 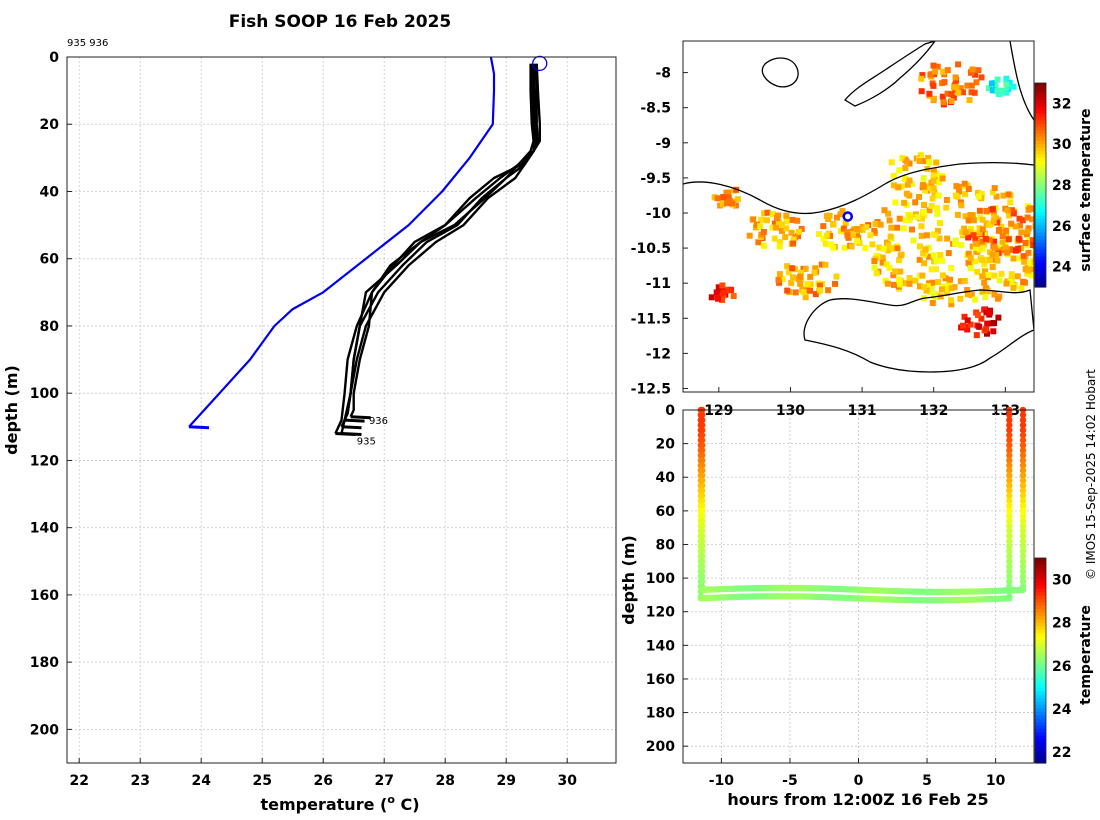 I want to click on map-colorbar-tick-label: 30, so click(x=1062, y=145).